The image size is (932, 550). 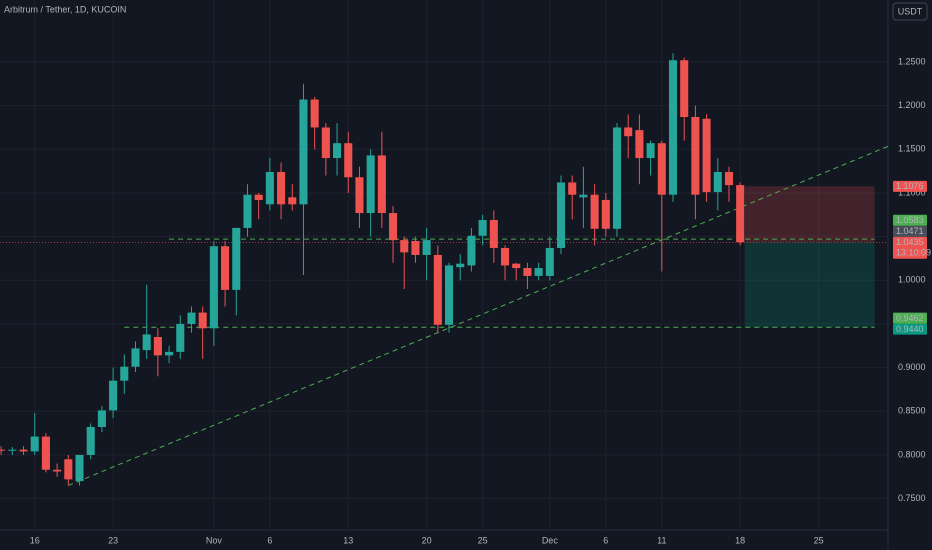 I want to click on price-label: 0.9440, so click(x=910, y=329).